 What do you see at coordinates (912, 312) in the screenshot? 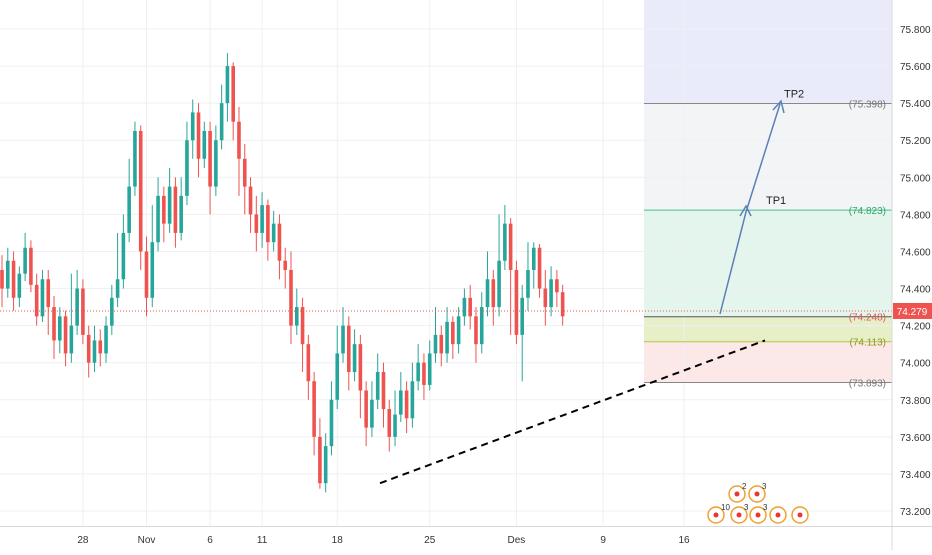
I see `price-badge-label: 74.279` at bounding box center [912, 312].